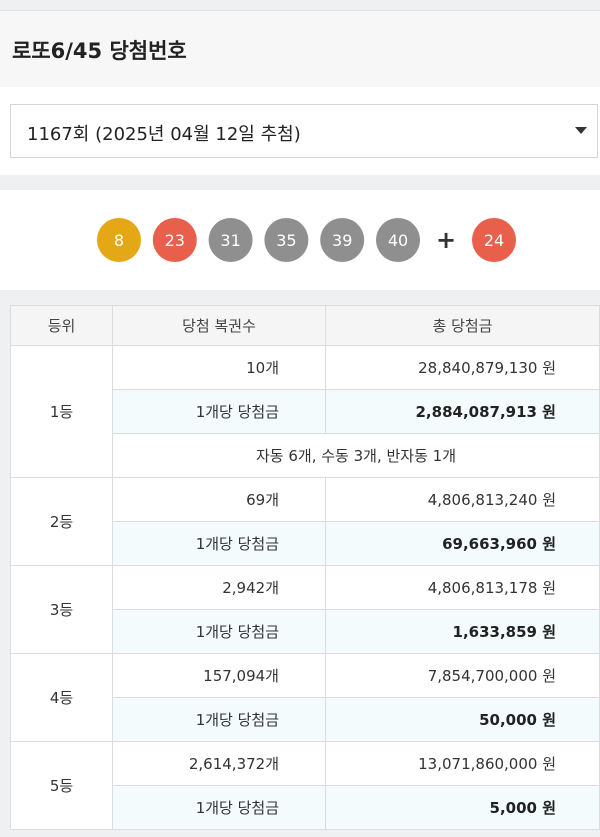 This screenshot has height=837, width=600. I want to click on count-row: 2등 69개 4,806,813,240 원, so click(305, 521).